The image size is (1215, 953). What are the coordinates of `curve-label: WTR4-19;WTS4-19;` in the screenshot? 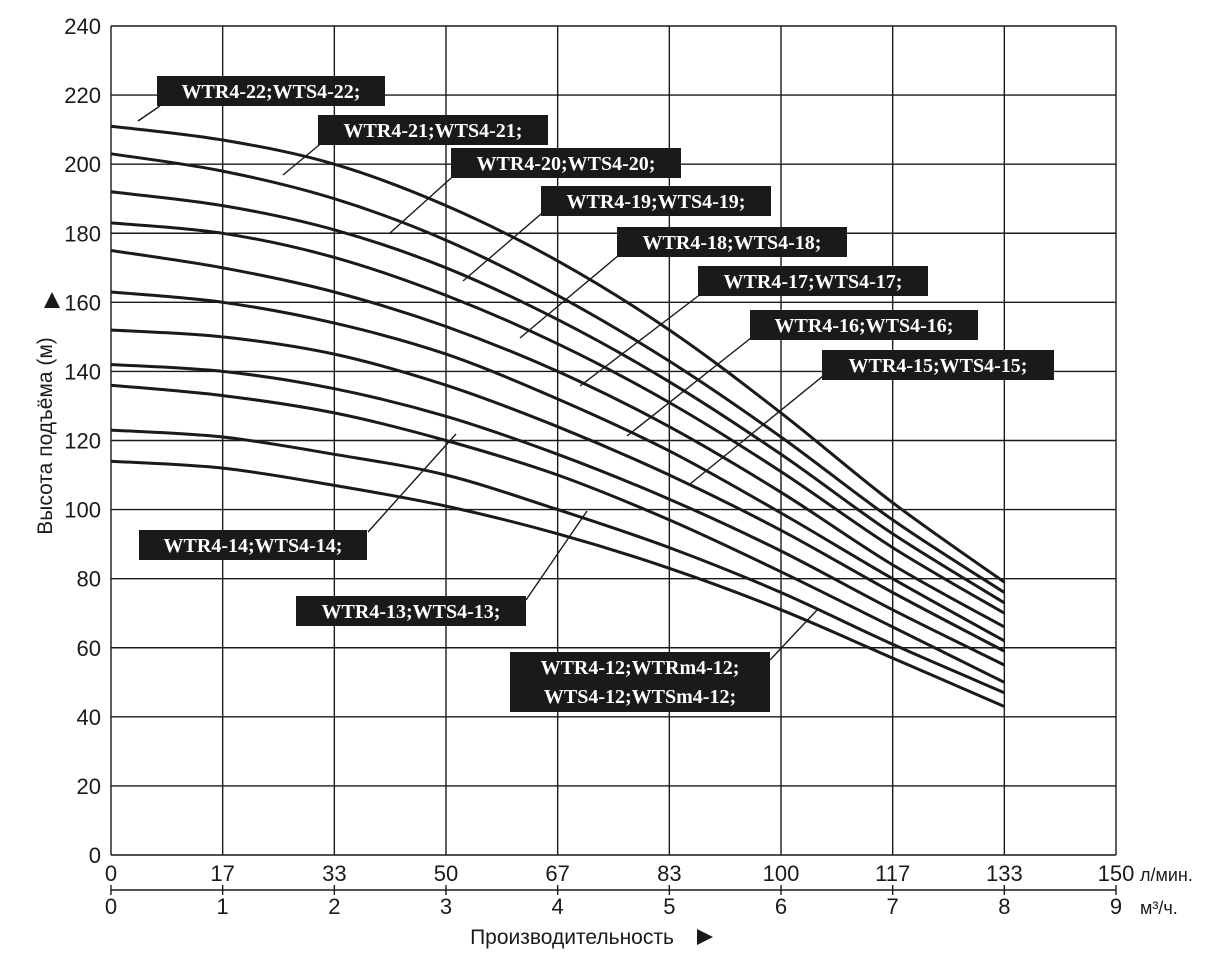 It's located at (656, 202).